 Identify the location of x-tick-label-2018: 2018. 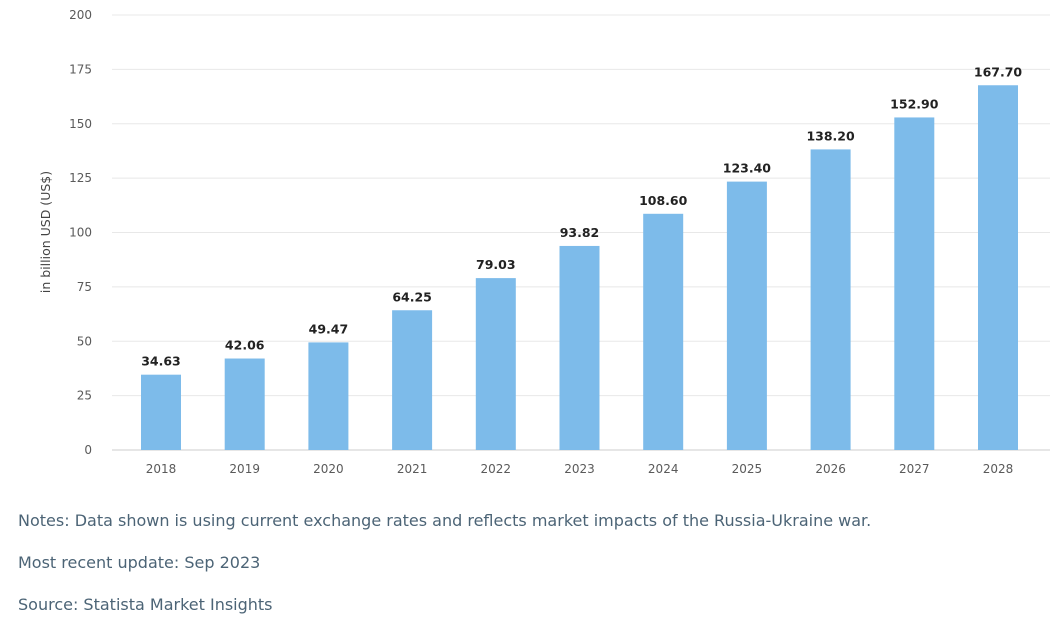
(161, 469).